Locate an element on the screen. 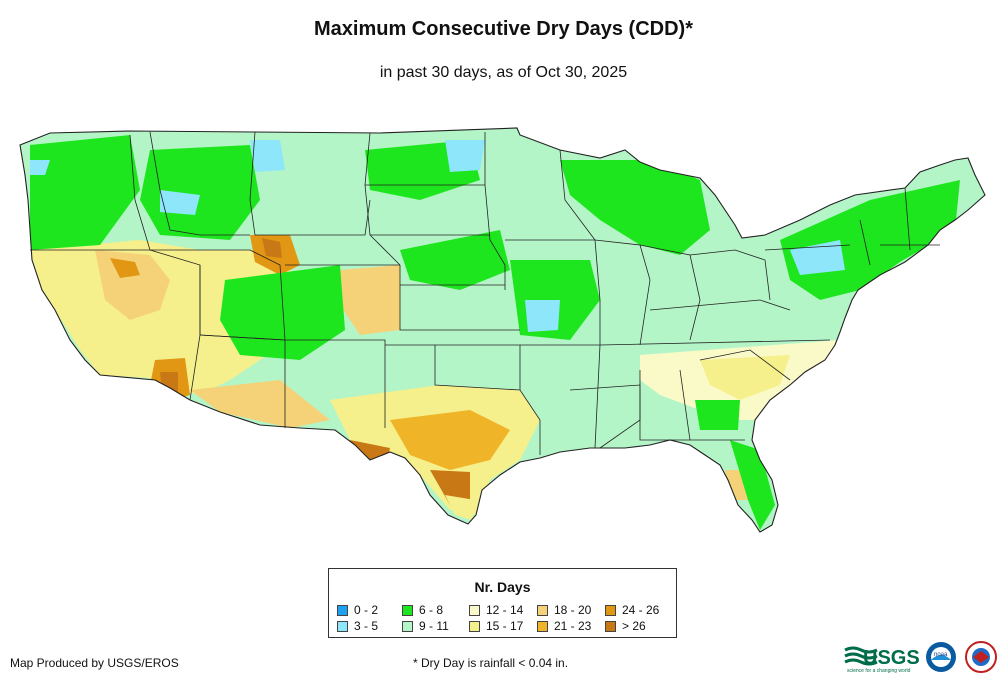 This screenshot has height=696, width=1007. legend-item: 3 - 5 is located at coordinates (357, 626).